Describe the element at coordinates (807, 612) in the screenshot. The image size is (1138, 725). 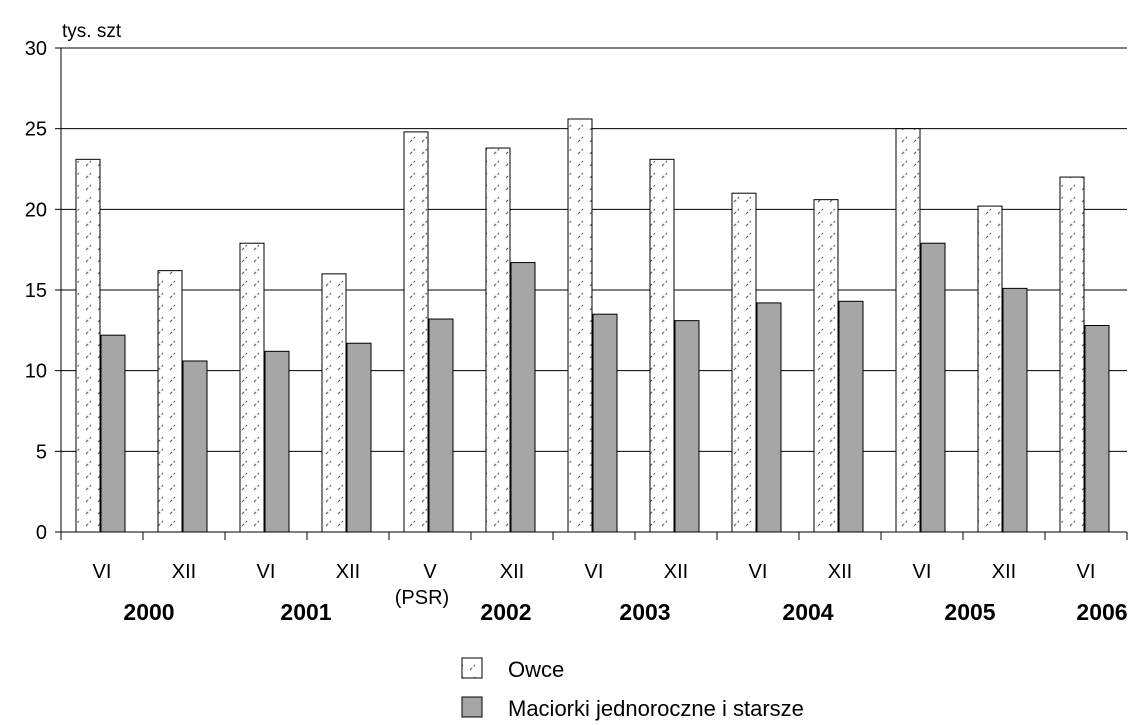
I see `year-label: 2004` at that location.